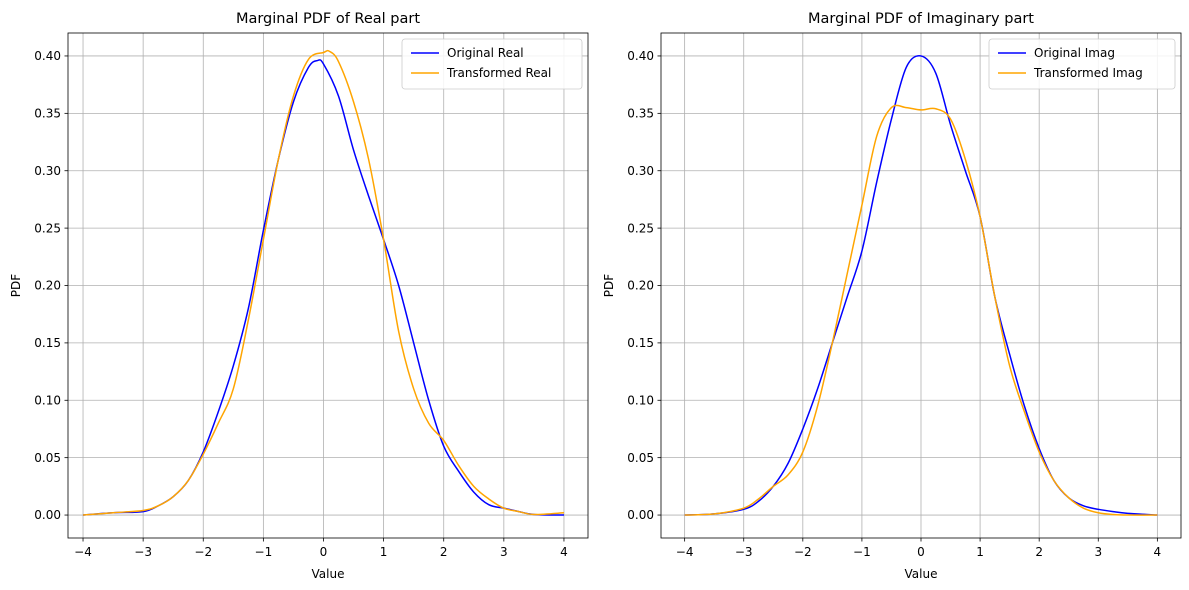 Image resolution: width=1189 pixels, height=590 pixels. I want to click on legend-label-1: Original Imag, so click(1074, 53).